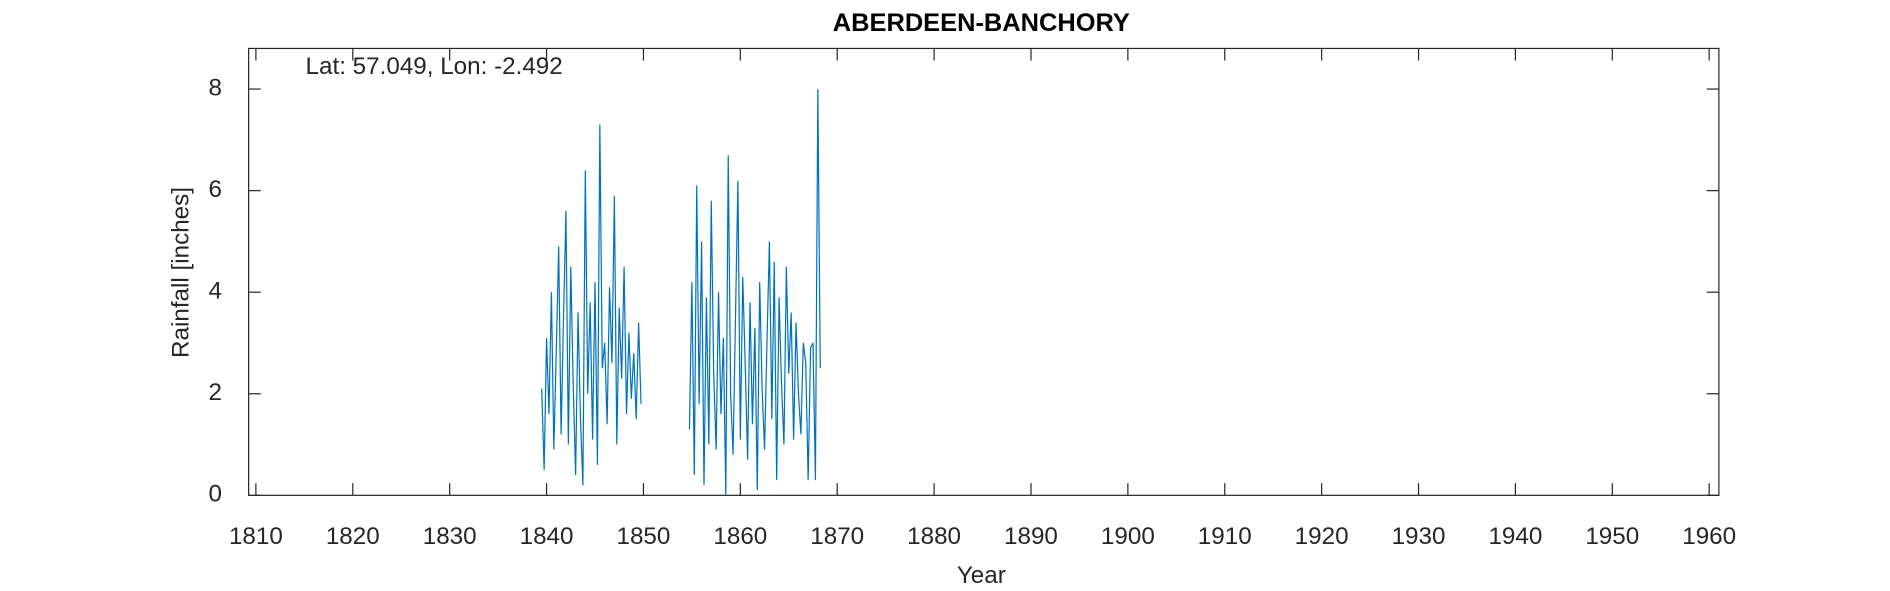 The image size is (1890, 591). I want to click on x-tick-label: 1900, so click(1128, 536).